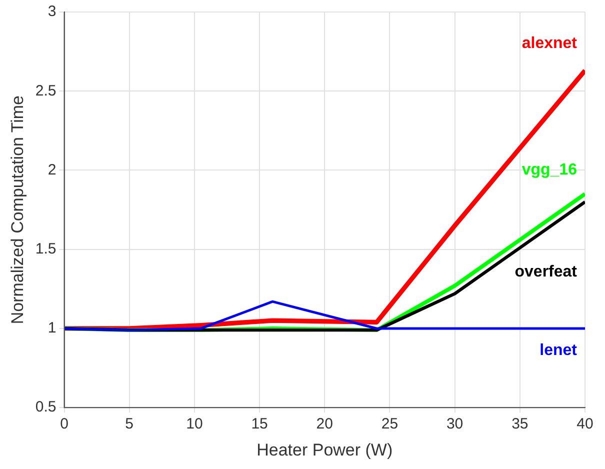 The height and width of the screenshot is (469, 605). I want to click on x-tick-label: 30, so click(455, 424).